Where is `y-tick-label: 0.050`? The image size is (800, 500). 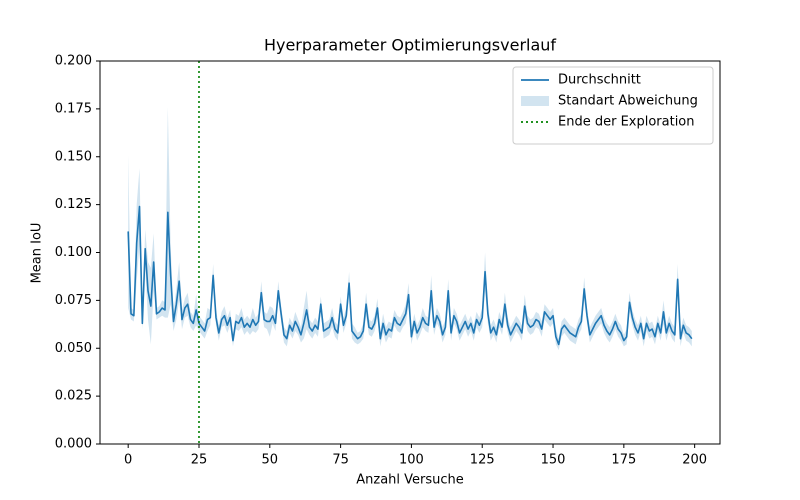 y-tick-label: 0.050 is located at coordinates (73, 348).